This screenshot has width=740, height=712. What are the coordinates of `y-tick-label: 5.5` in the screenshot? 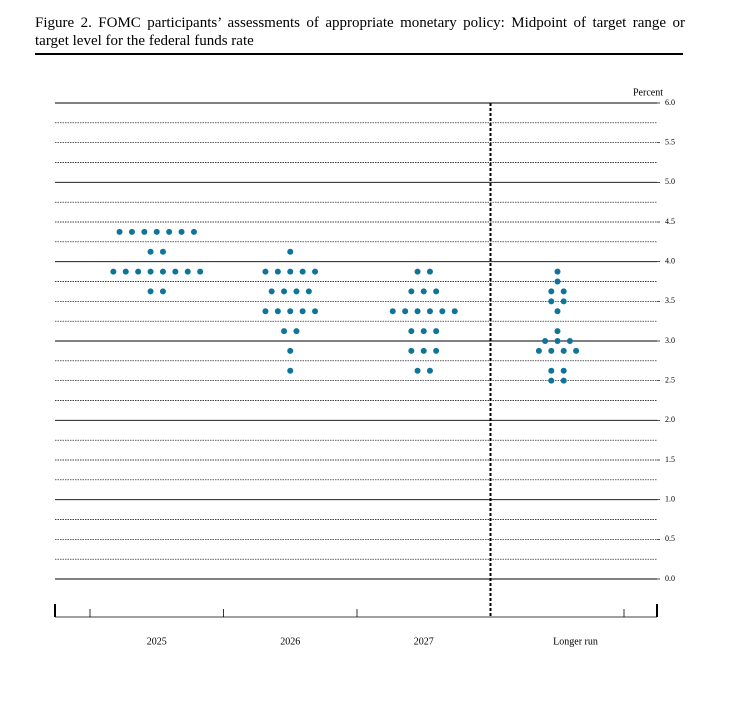 It's located at (670, 141).